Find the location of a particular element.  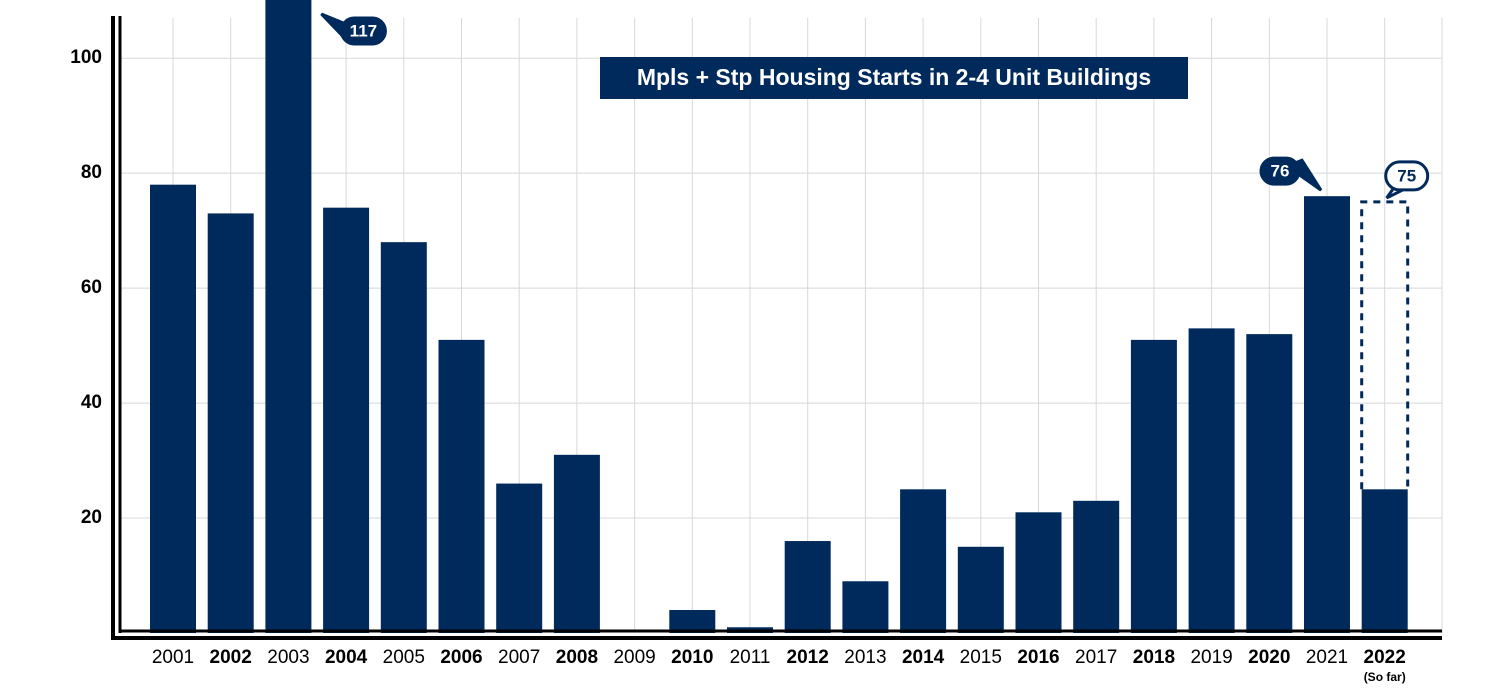

x-tick-label: 2001 is located at coordinates (173, 657).